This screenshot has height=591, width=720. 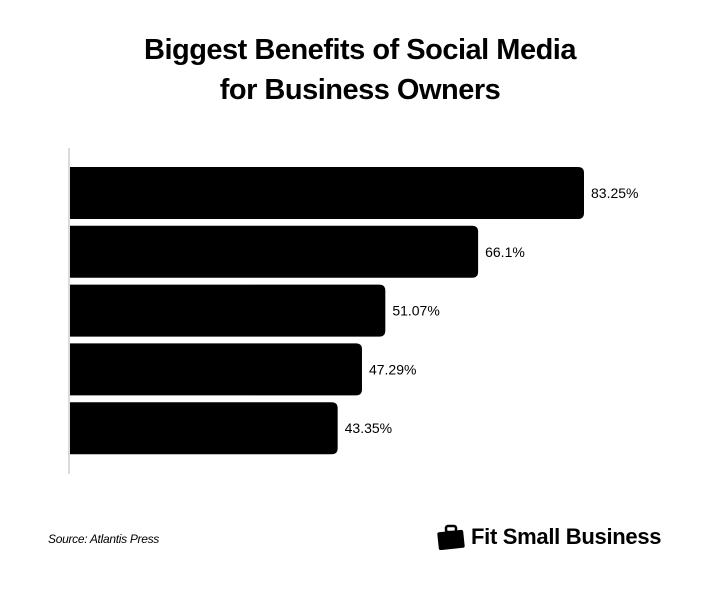 I want to click on briefcase-icon, so click(x=451, y=537).